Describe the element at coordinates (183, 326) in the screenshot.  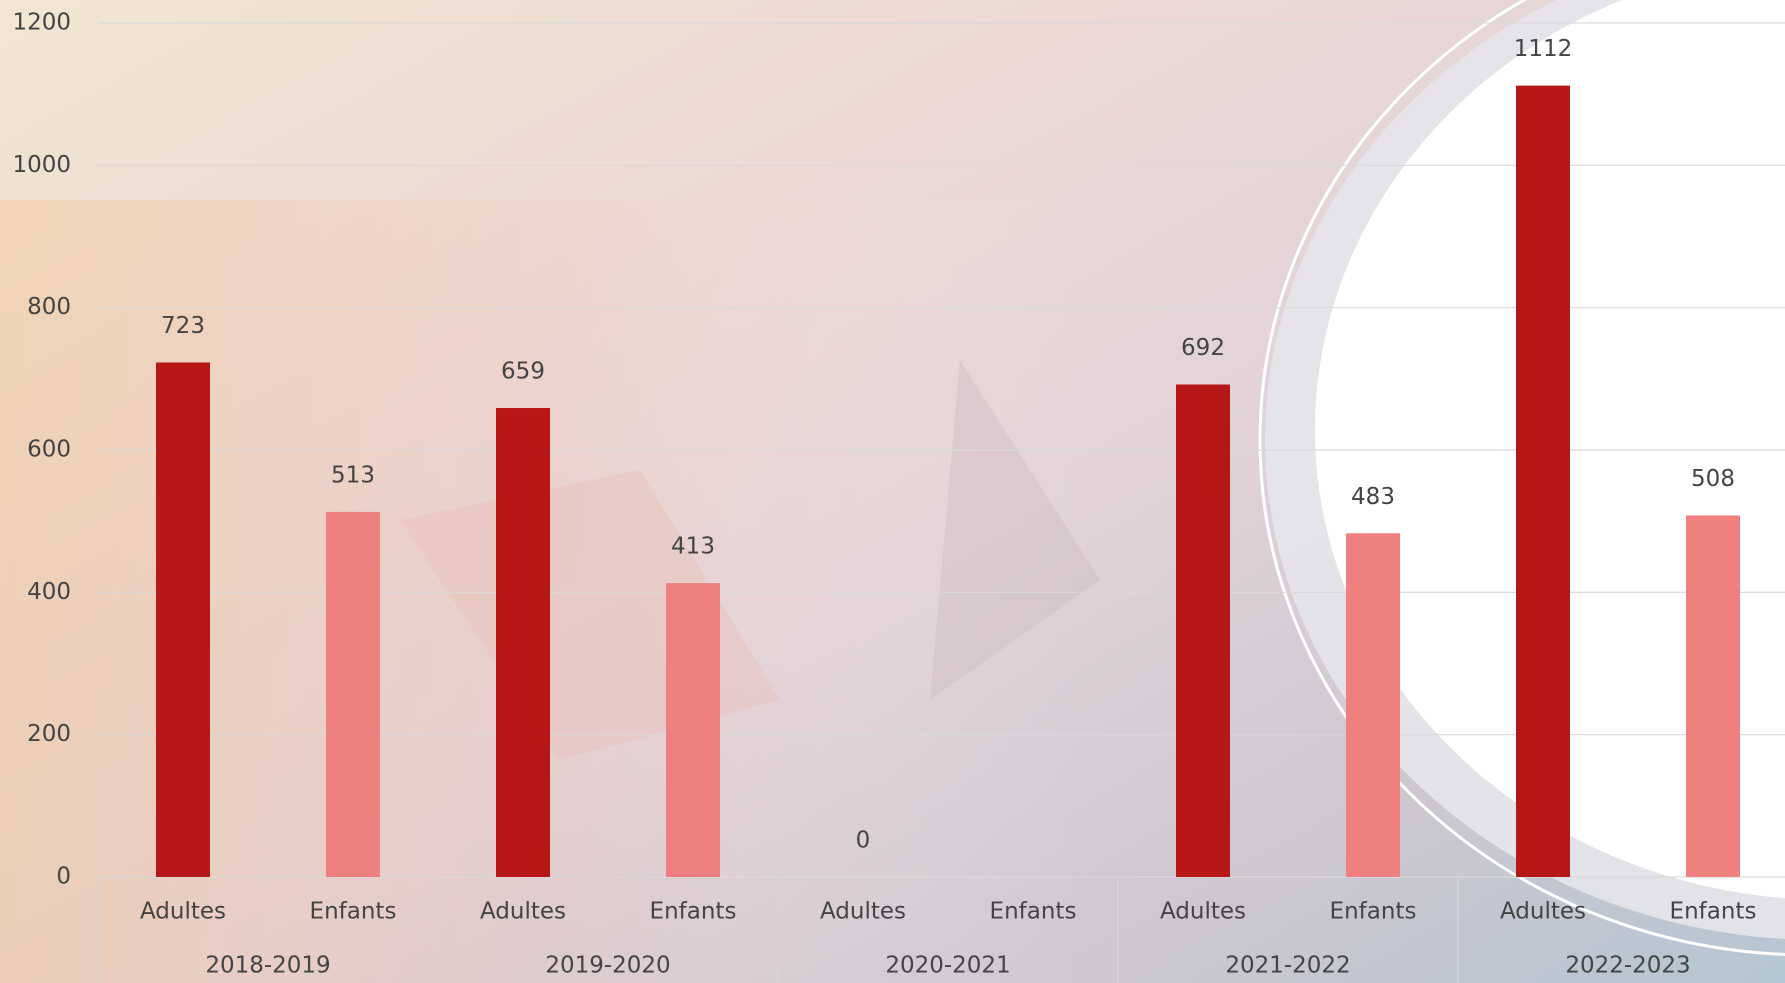
I see `value-label: 723` at that location.